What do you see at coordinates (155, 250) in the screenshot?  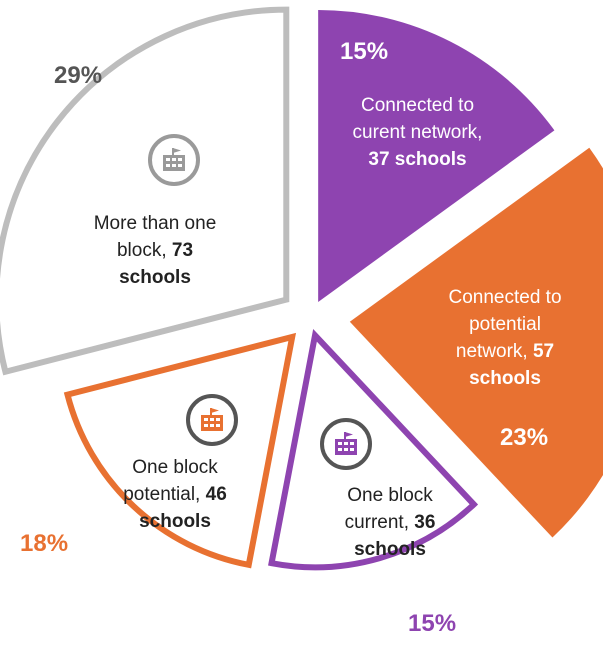 I see `slice-label-s5: More than one block, 73 schools` at bounding box center [155, 250].